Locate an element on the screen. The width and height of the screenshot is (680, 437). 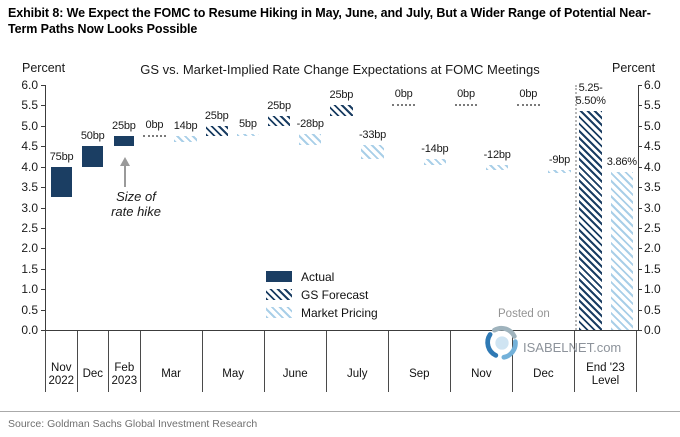
y-tick-label-left: 4.0 is located at coordinates (29, 166).